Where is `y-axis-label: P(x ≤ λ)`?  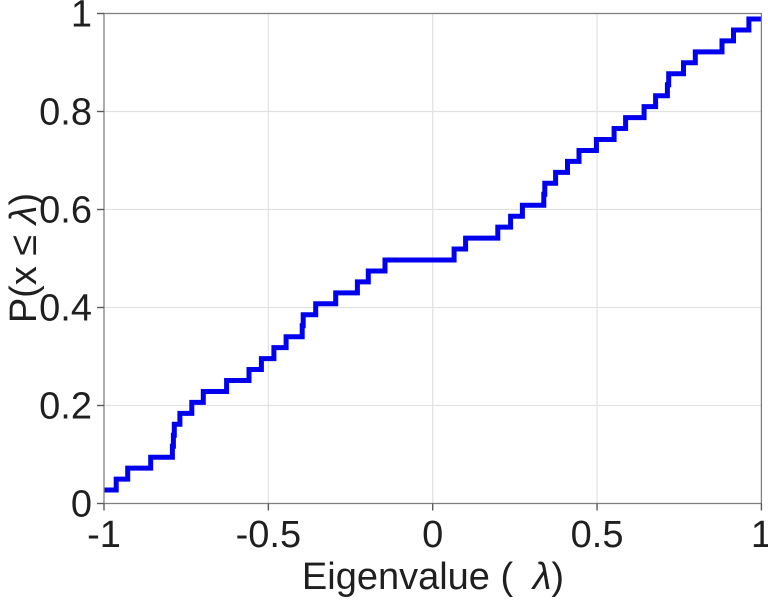
y-axis-label: P(x ≤ λ) is located at coordinates (24, 258).